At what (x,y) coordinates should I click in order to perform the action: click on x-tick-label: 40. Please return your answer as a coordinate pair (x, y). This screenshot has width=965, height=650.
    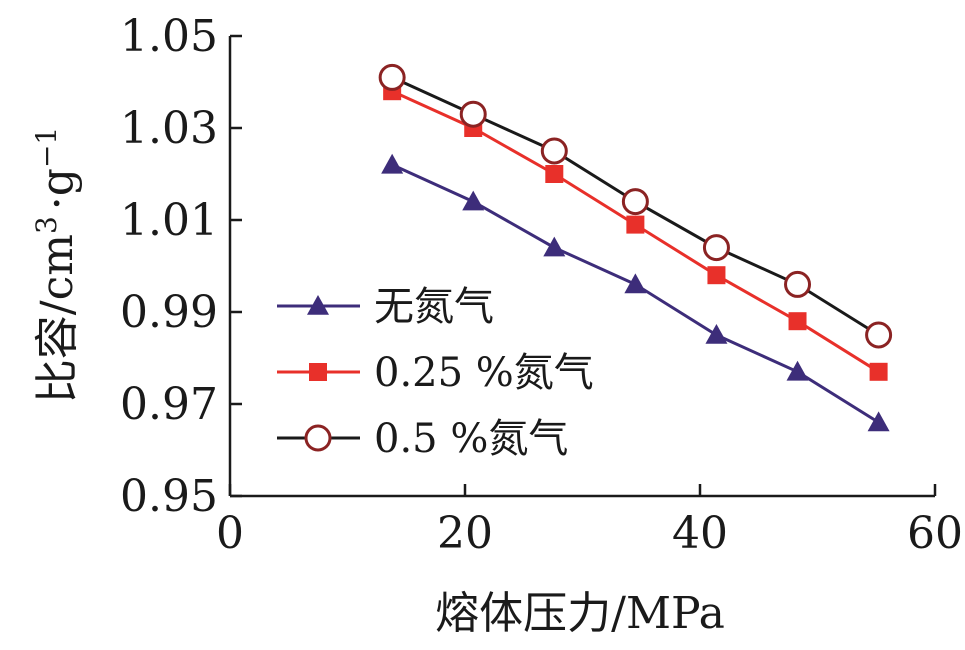
    Looking at the image, I should click on (700, 533).